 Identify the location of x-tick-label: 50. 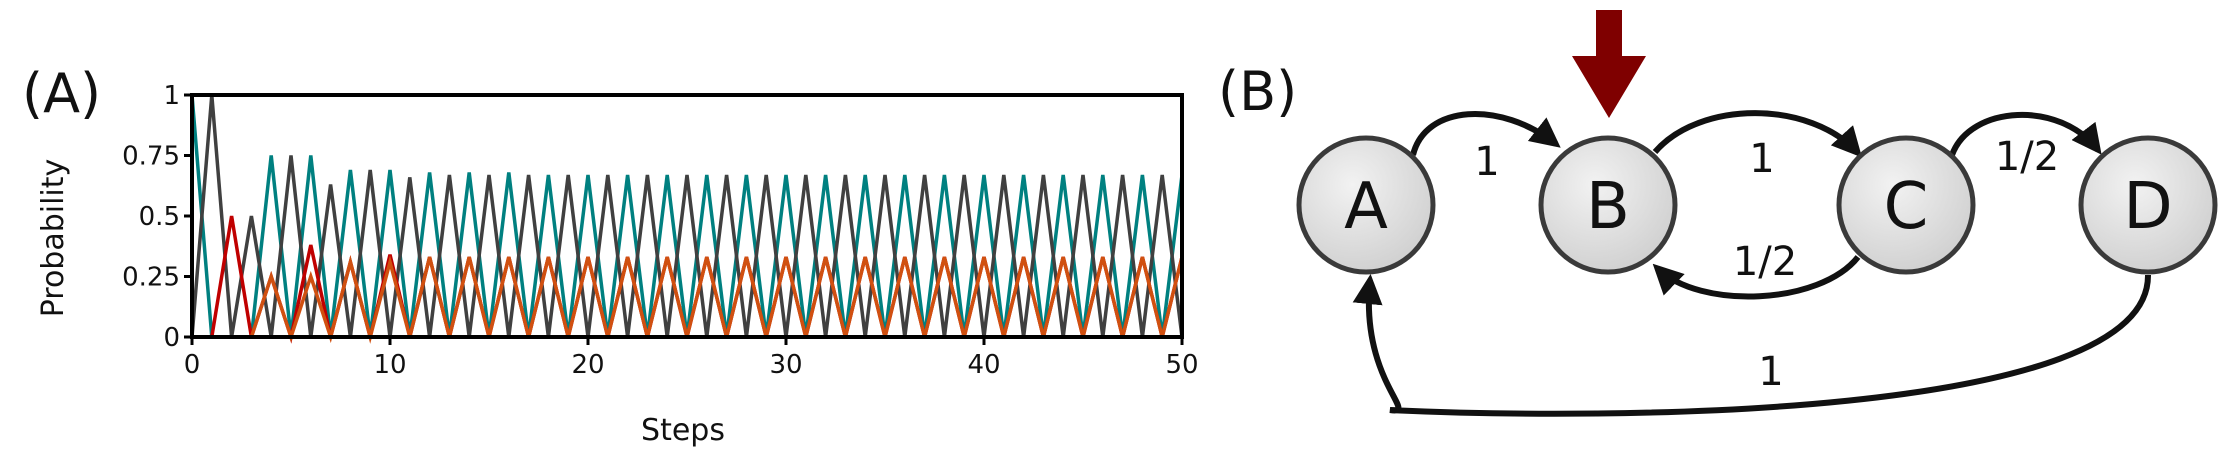
(1181, 365).